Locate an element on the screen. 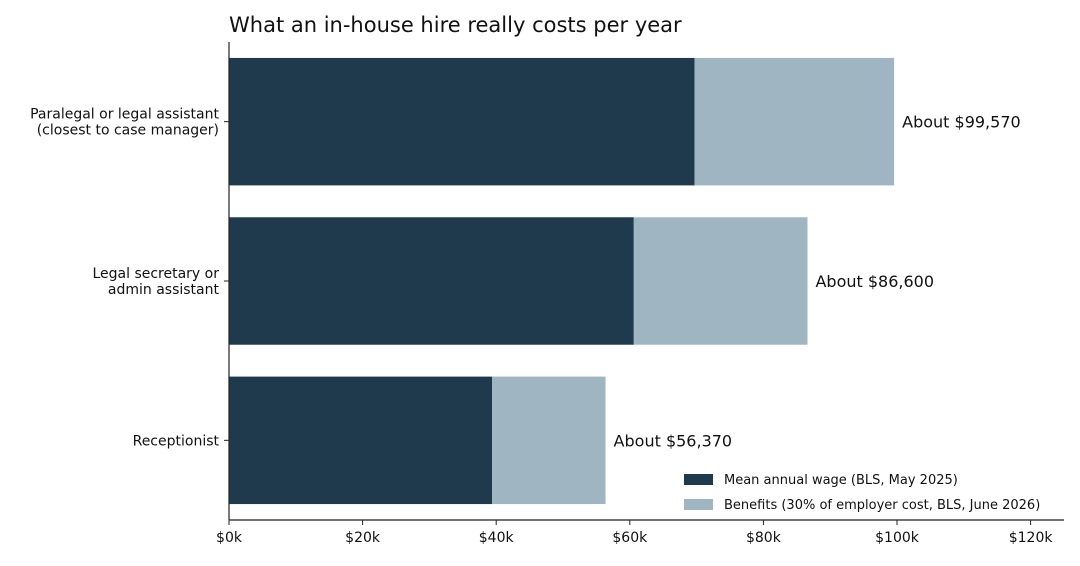 This screenshot has height=566, width=1080. x-tick-label-0: $0k is located at coordinates (229, 538).